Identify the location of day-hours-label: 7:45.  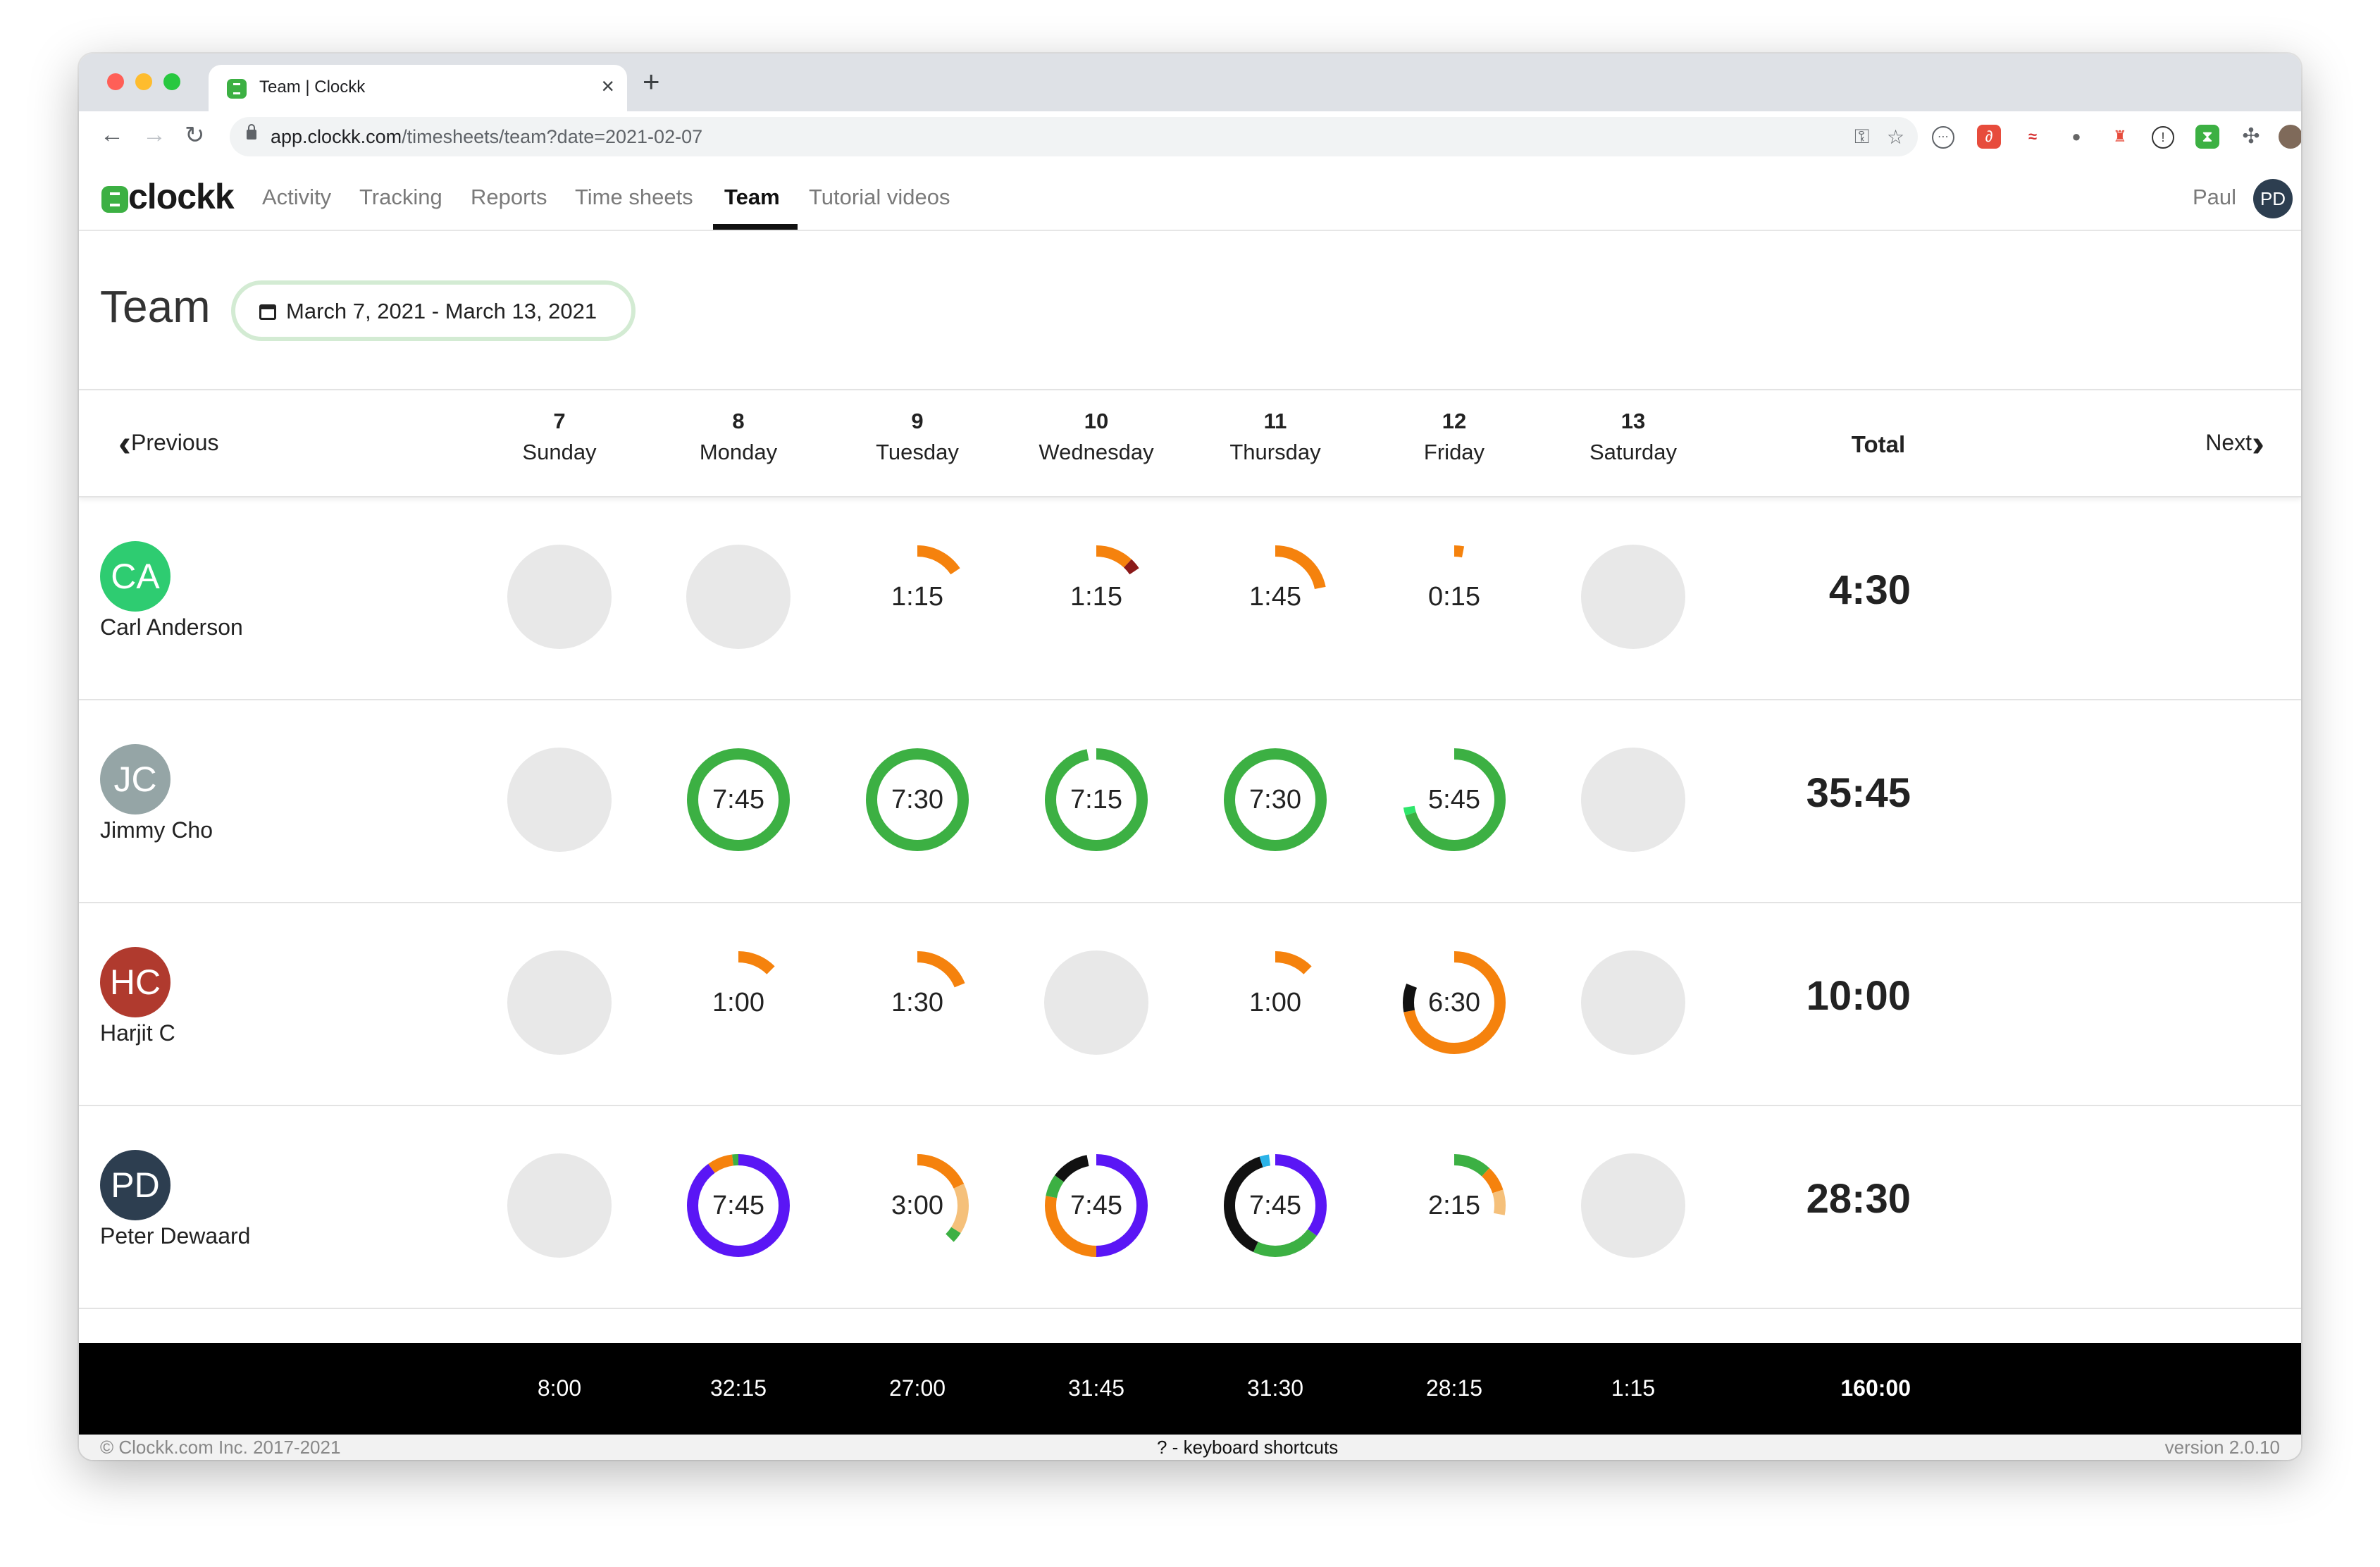
(1275, 1205).